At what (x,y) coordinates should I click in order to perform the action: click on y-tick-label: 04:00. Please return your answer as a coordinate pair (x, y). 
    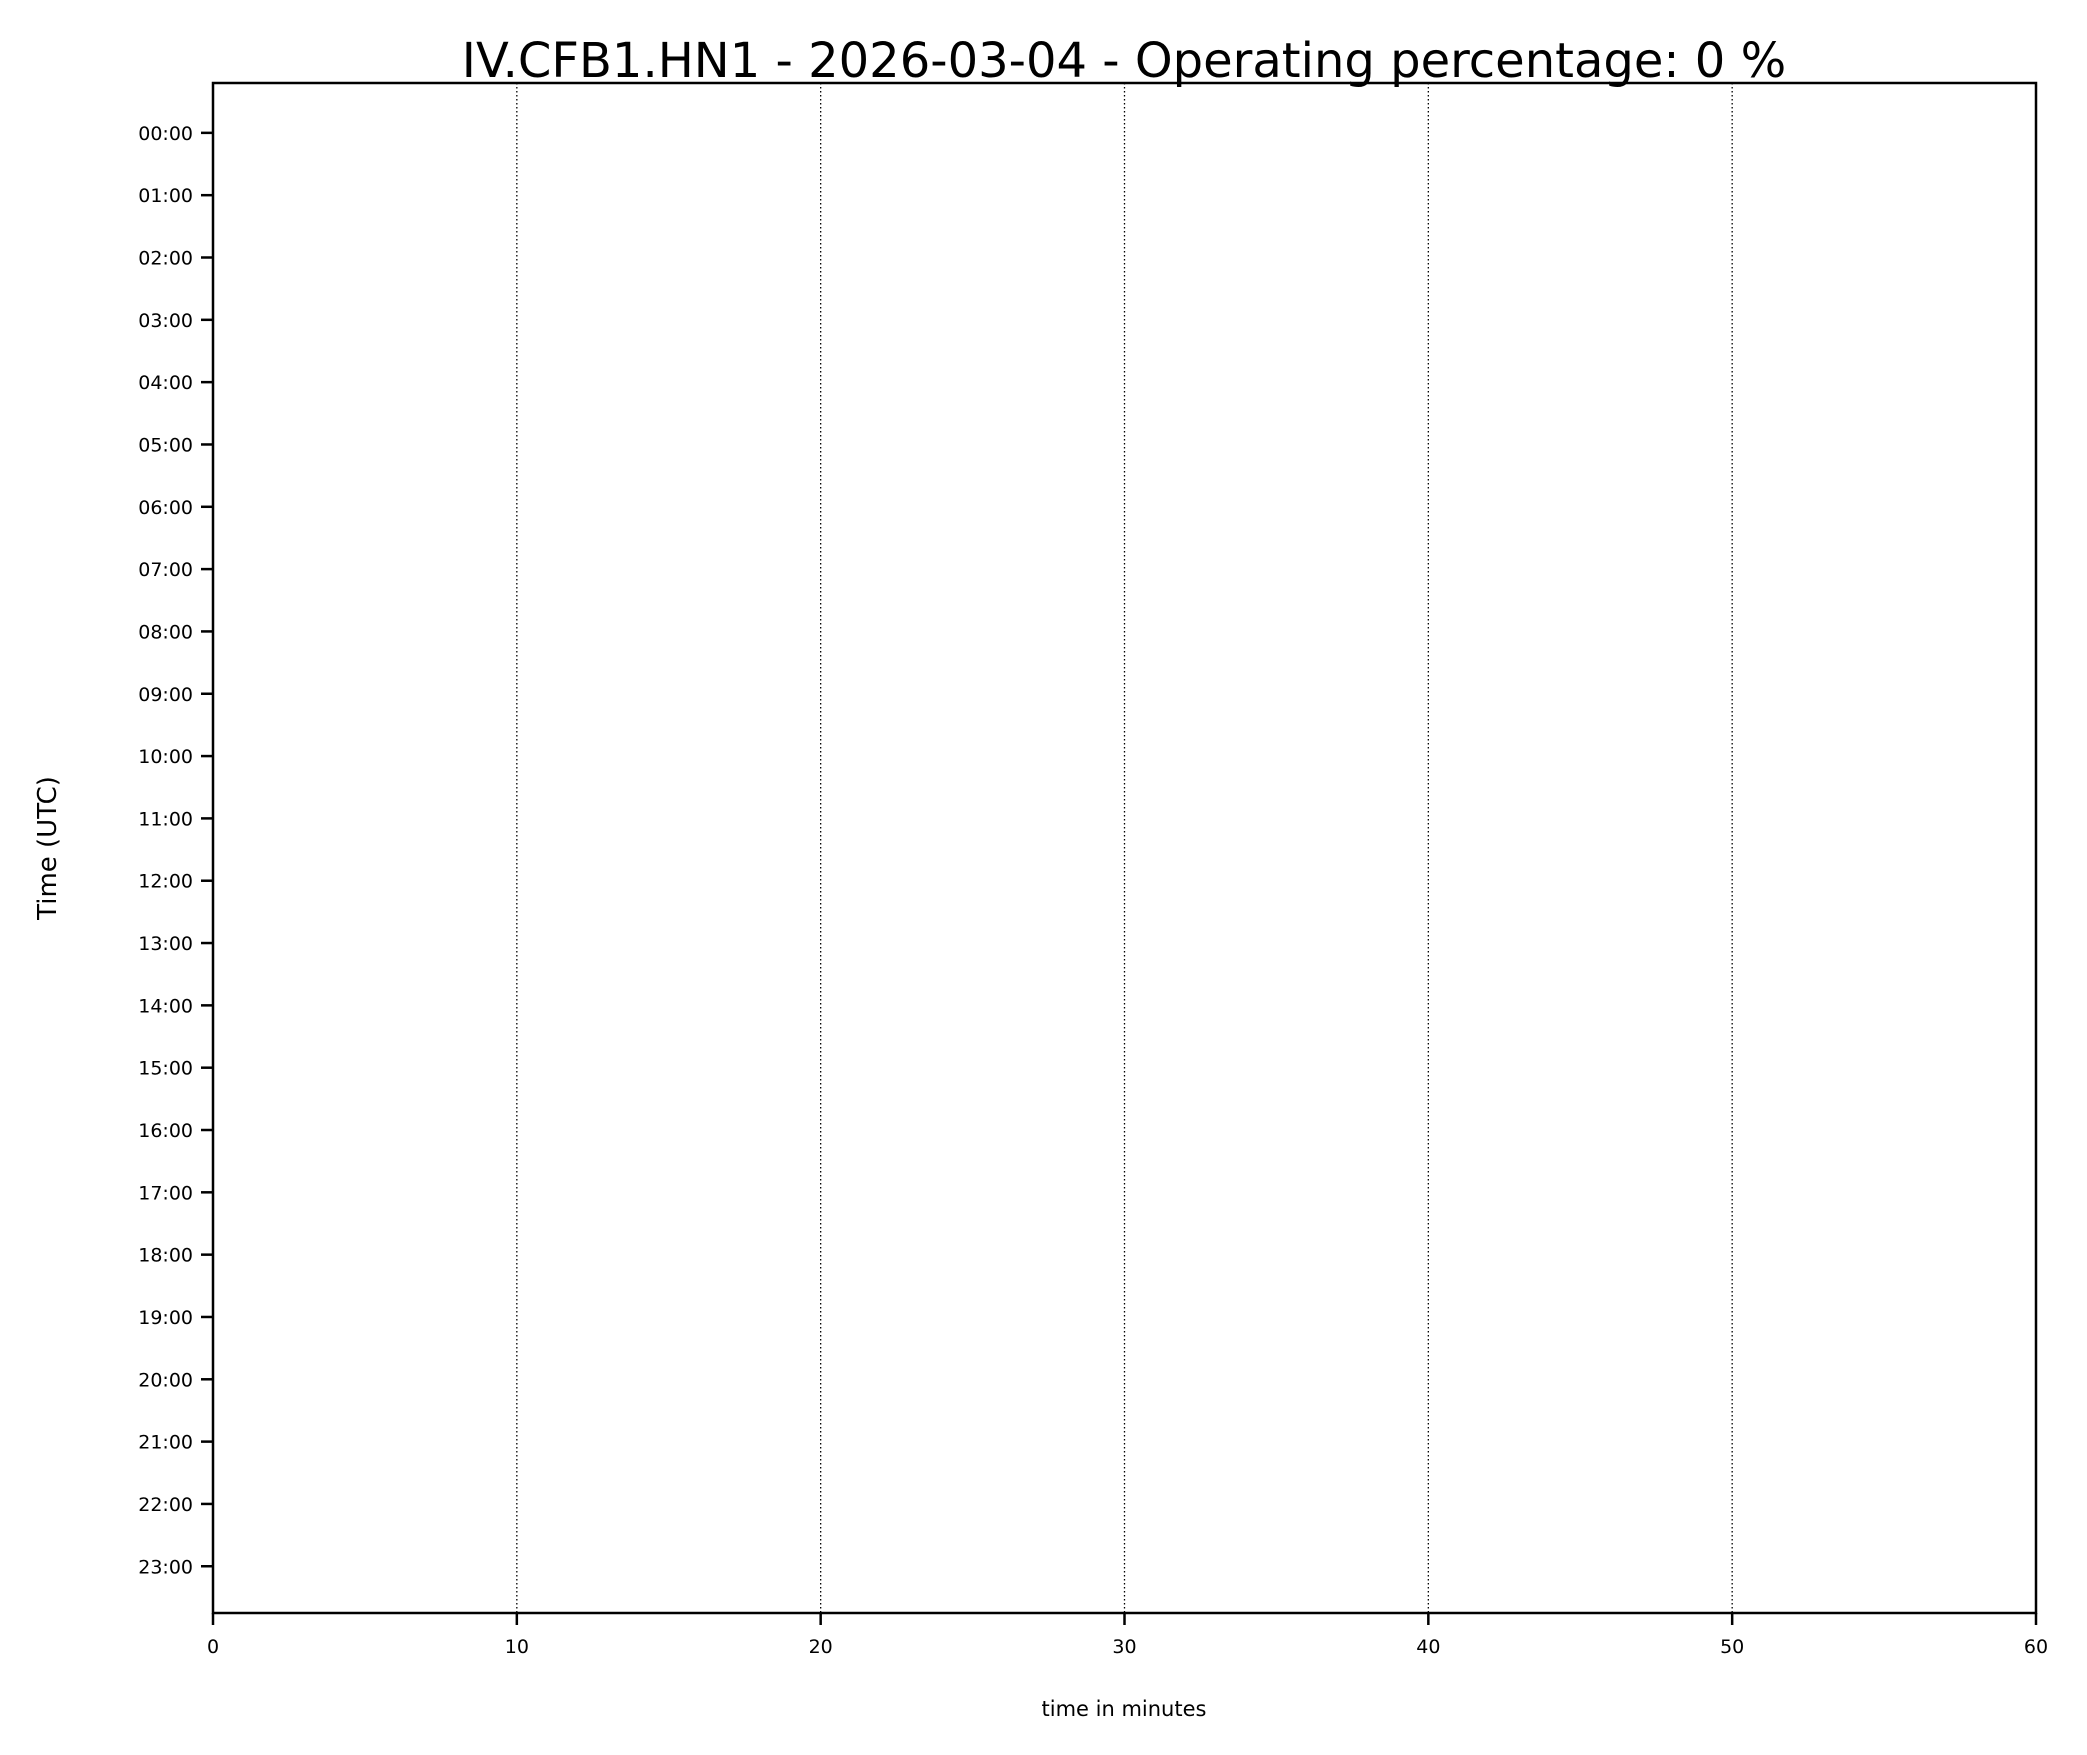
    Looking at the image, I should click on (165, 383).